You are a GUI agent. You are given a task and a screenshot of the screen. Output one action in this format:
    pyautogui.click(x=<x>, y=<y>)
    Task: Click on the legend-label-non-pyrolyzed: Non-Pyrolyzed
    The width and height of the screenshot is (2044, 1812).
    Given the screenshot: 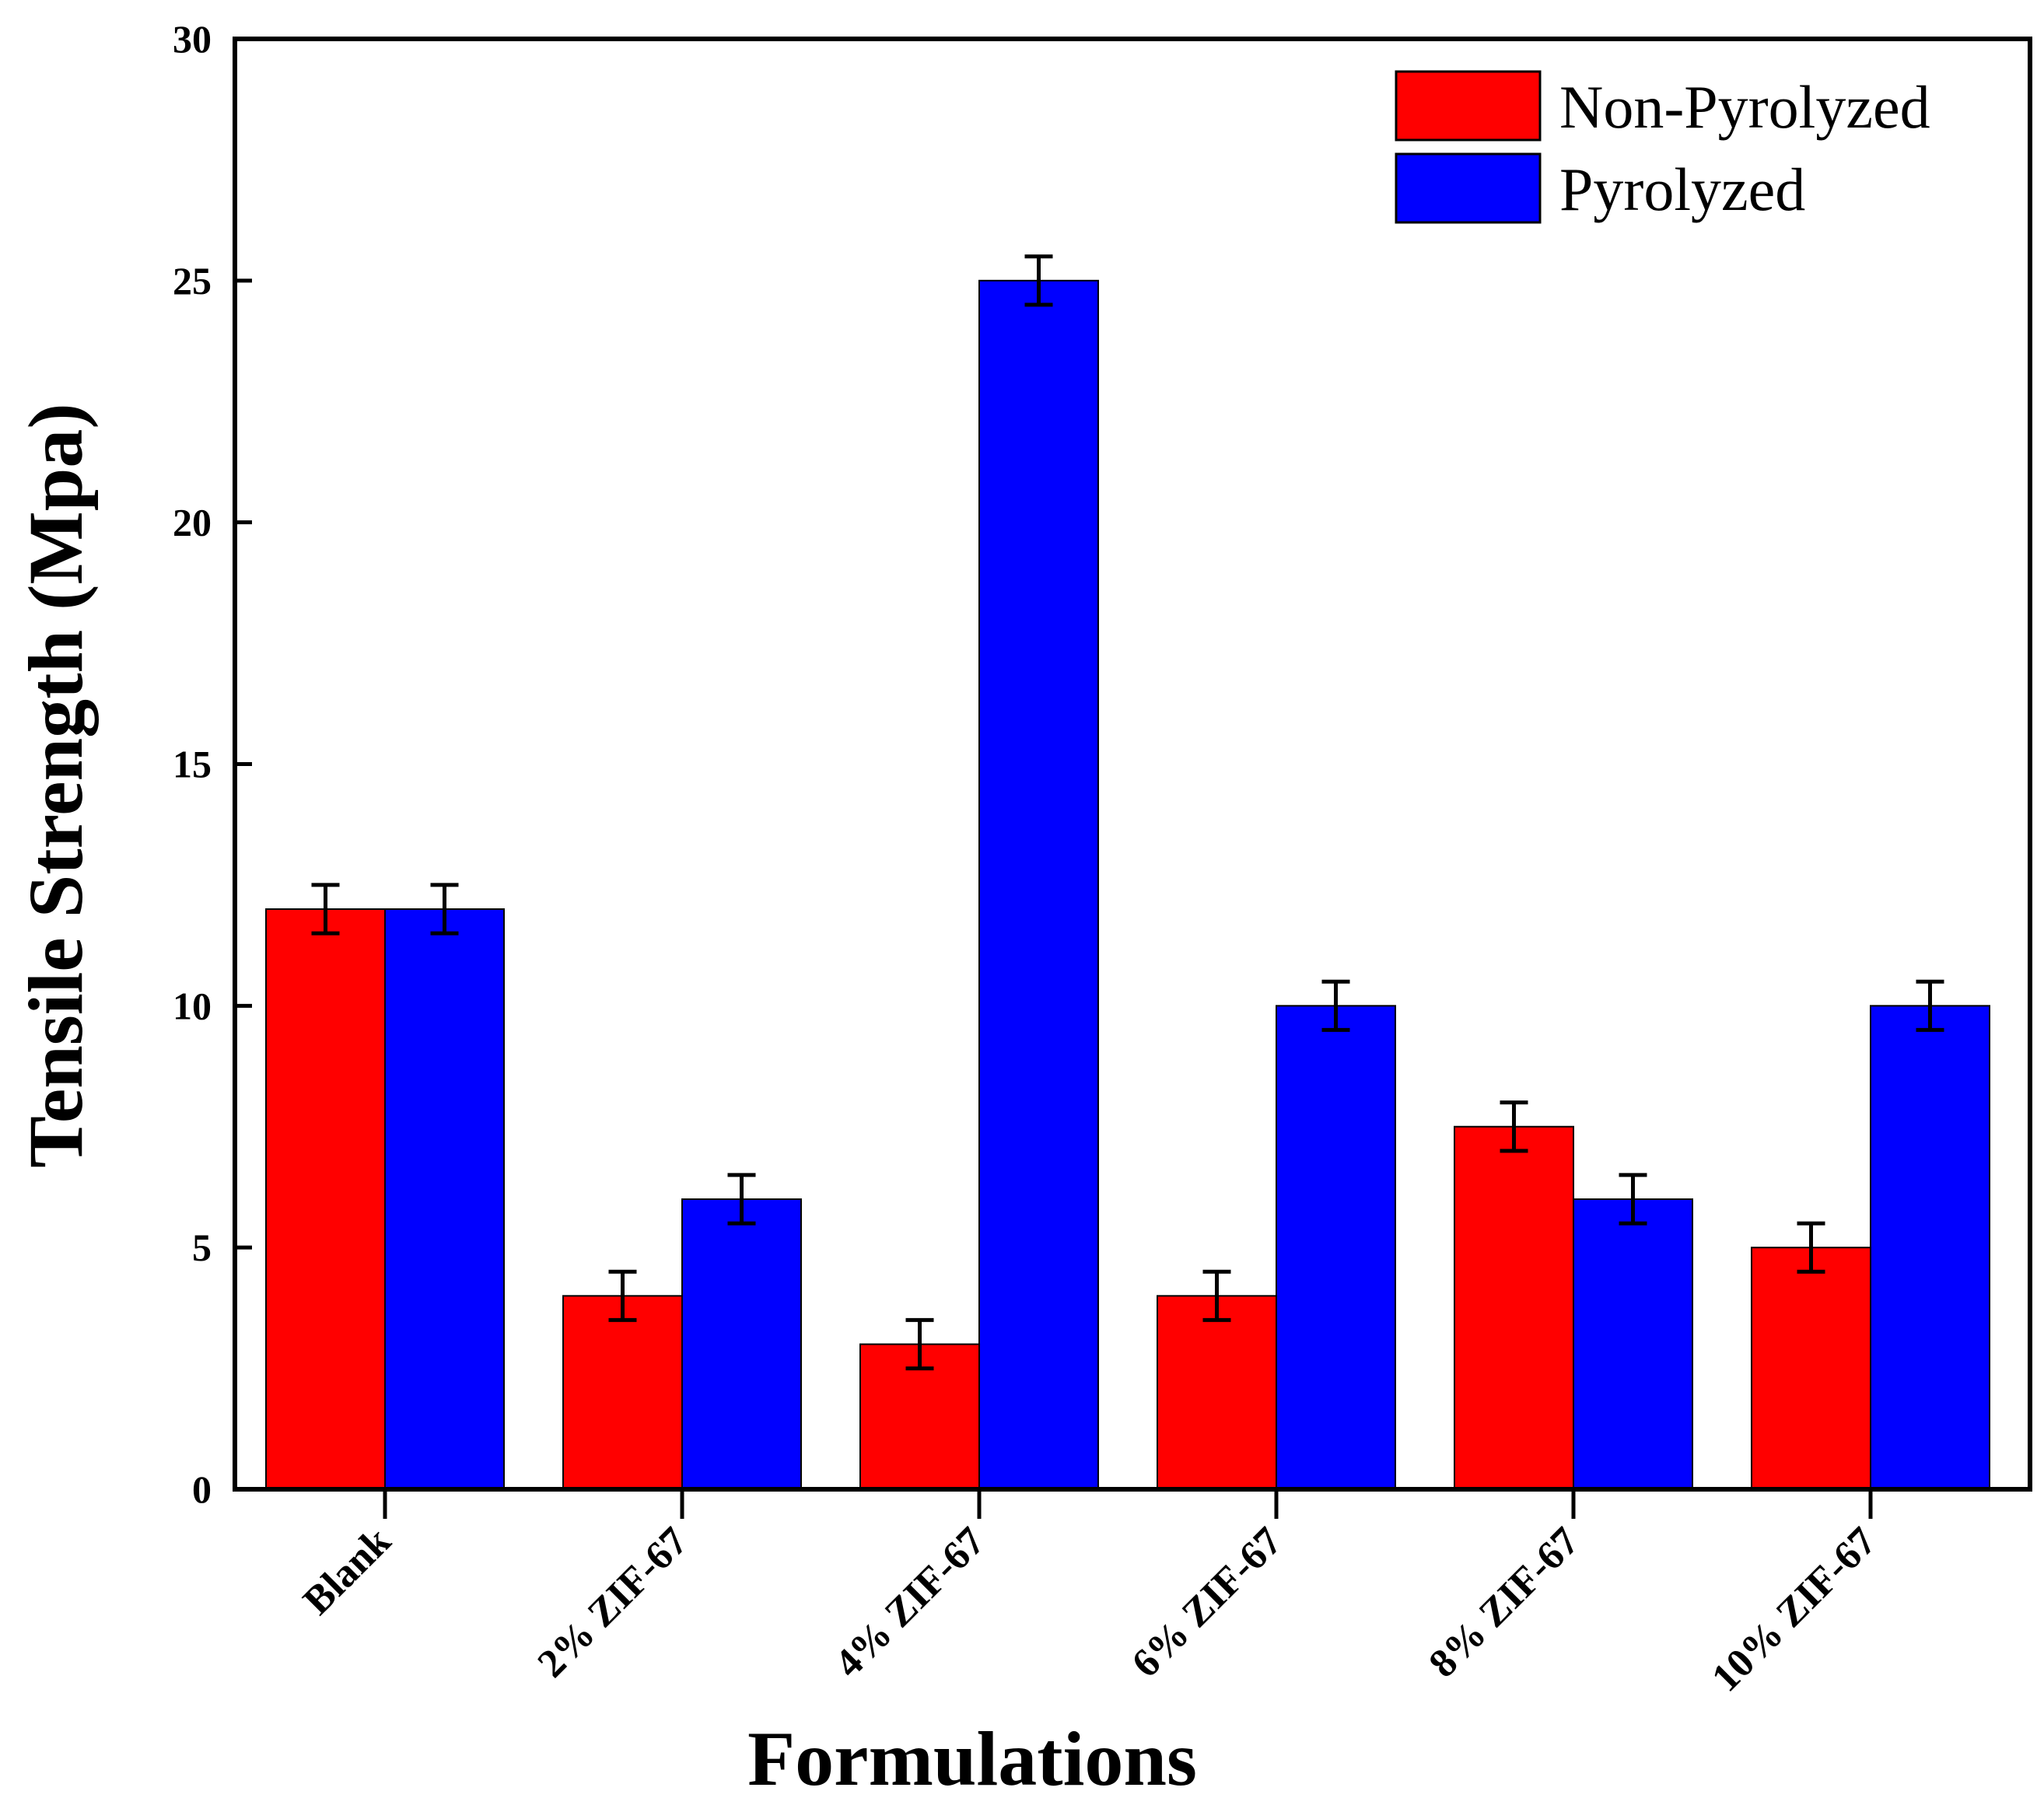 What is the action you would take?
    pyautogui.click(x=1745, y=107)
    